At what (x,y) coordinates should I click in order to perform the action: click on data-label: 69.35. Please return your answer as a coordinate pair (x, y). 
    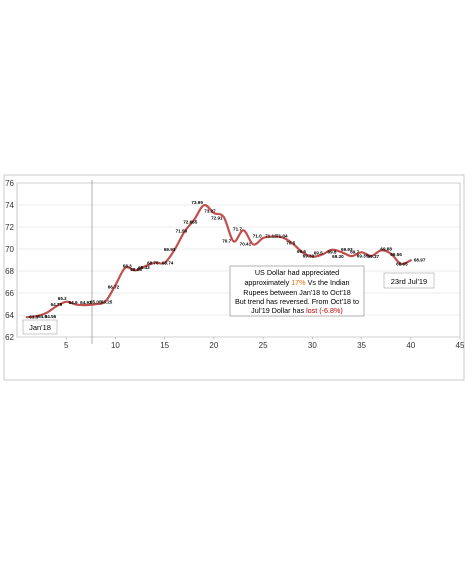
    Looking at the image, I should click on (363, 255).